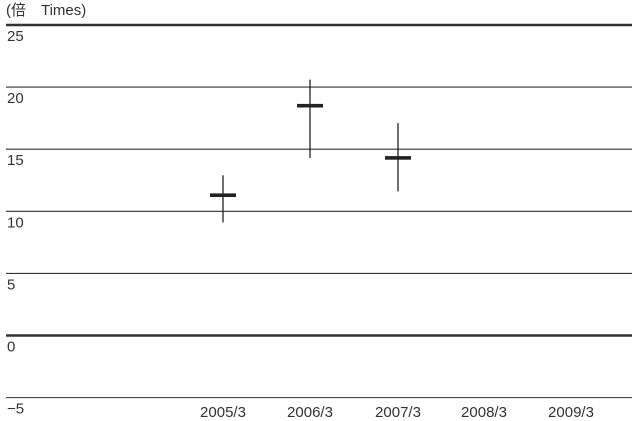 This screenshot has height=421, width=633. Describe the element at coordinates (484, 412) in the screenshot. I see `x-tick-2008/3: 2008/3` at that location.